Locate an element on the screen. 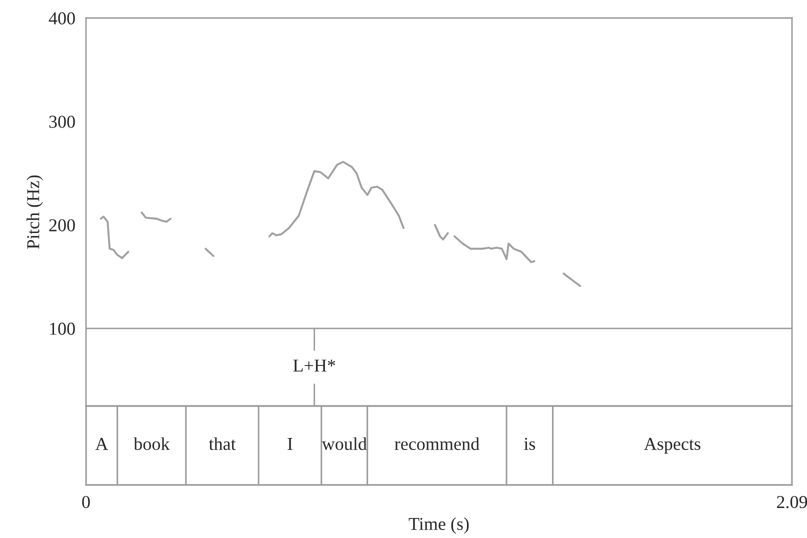  x-tick-label: 0 is located at coordinates (86, 502).